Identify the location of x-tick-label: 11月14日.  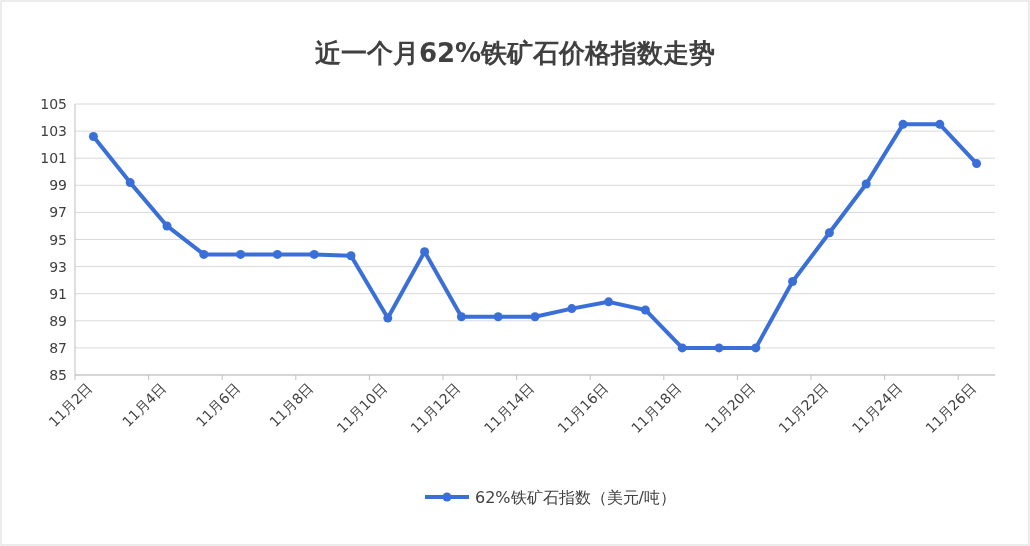
(509, 408).